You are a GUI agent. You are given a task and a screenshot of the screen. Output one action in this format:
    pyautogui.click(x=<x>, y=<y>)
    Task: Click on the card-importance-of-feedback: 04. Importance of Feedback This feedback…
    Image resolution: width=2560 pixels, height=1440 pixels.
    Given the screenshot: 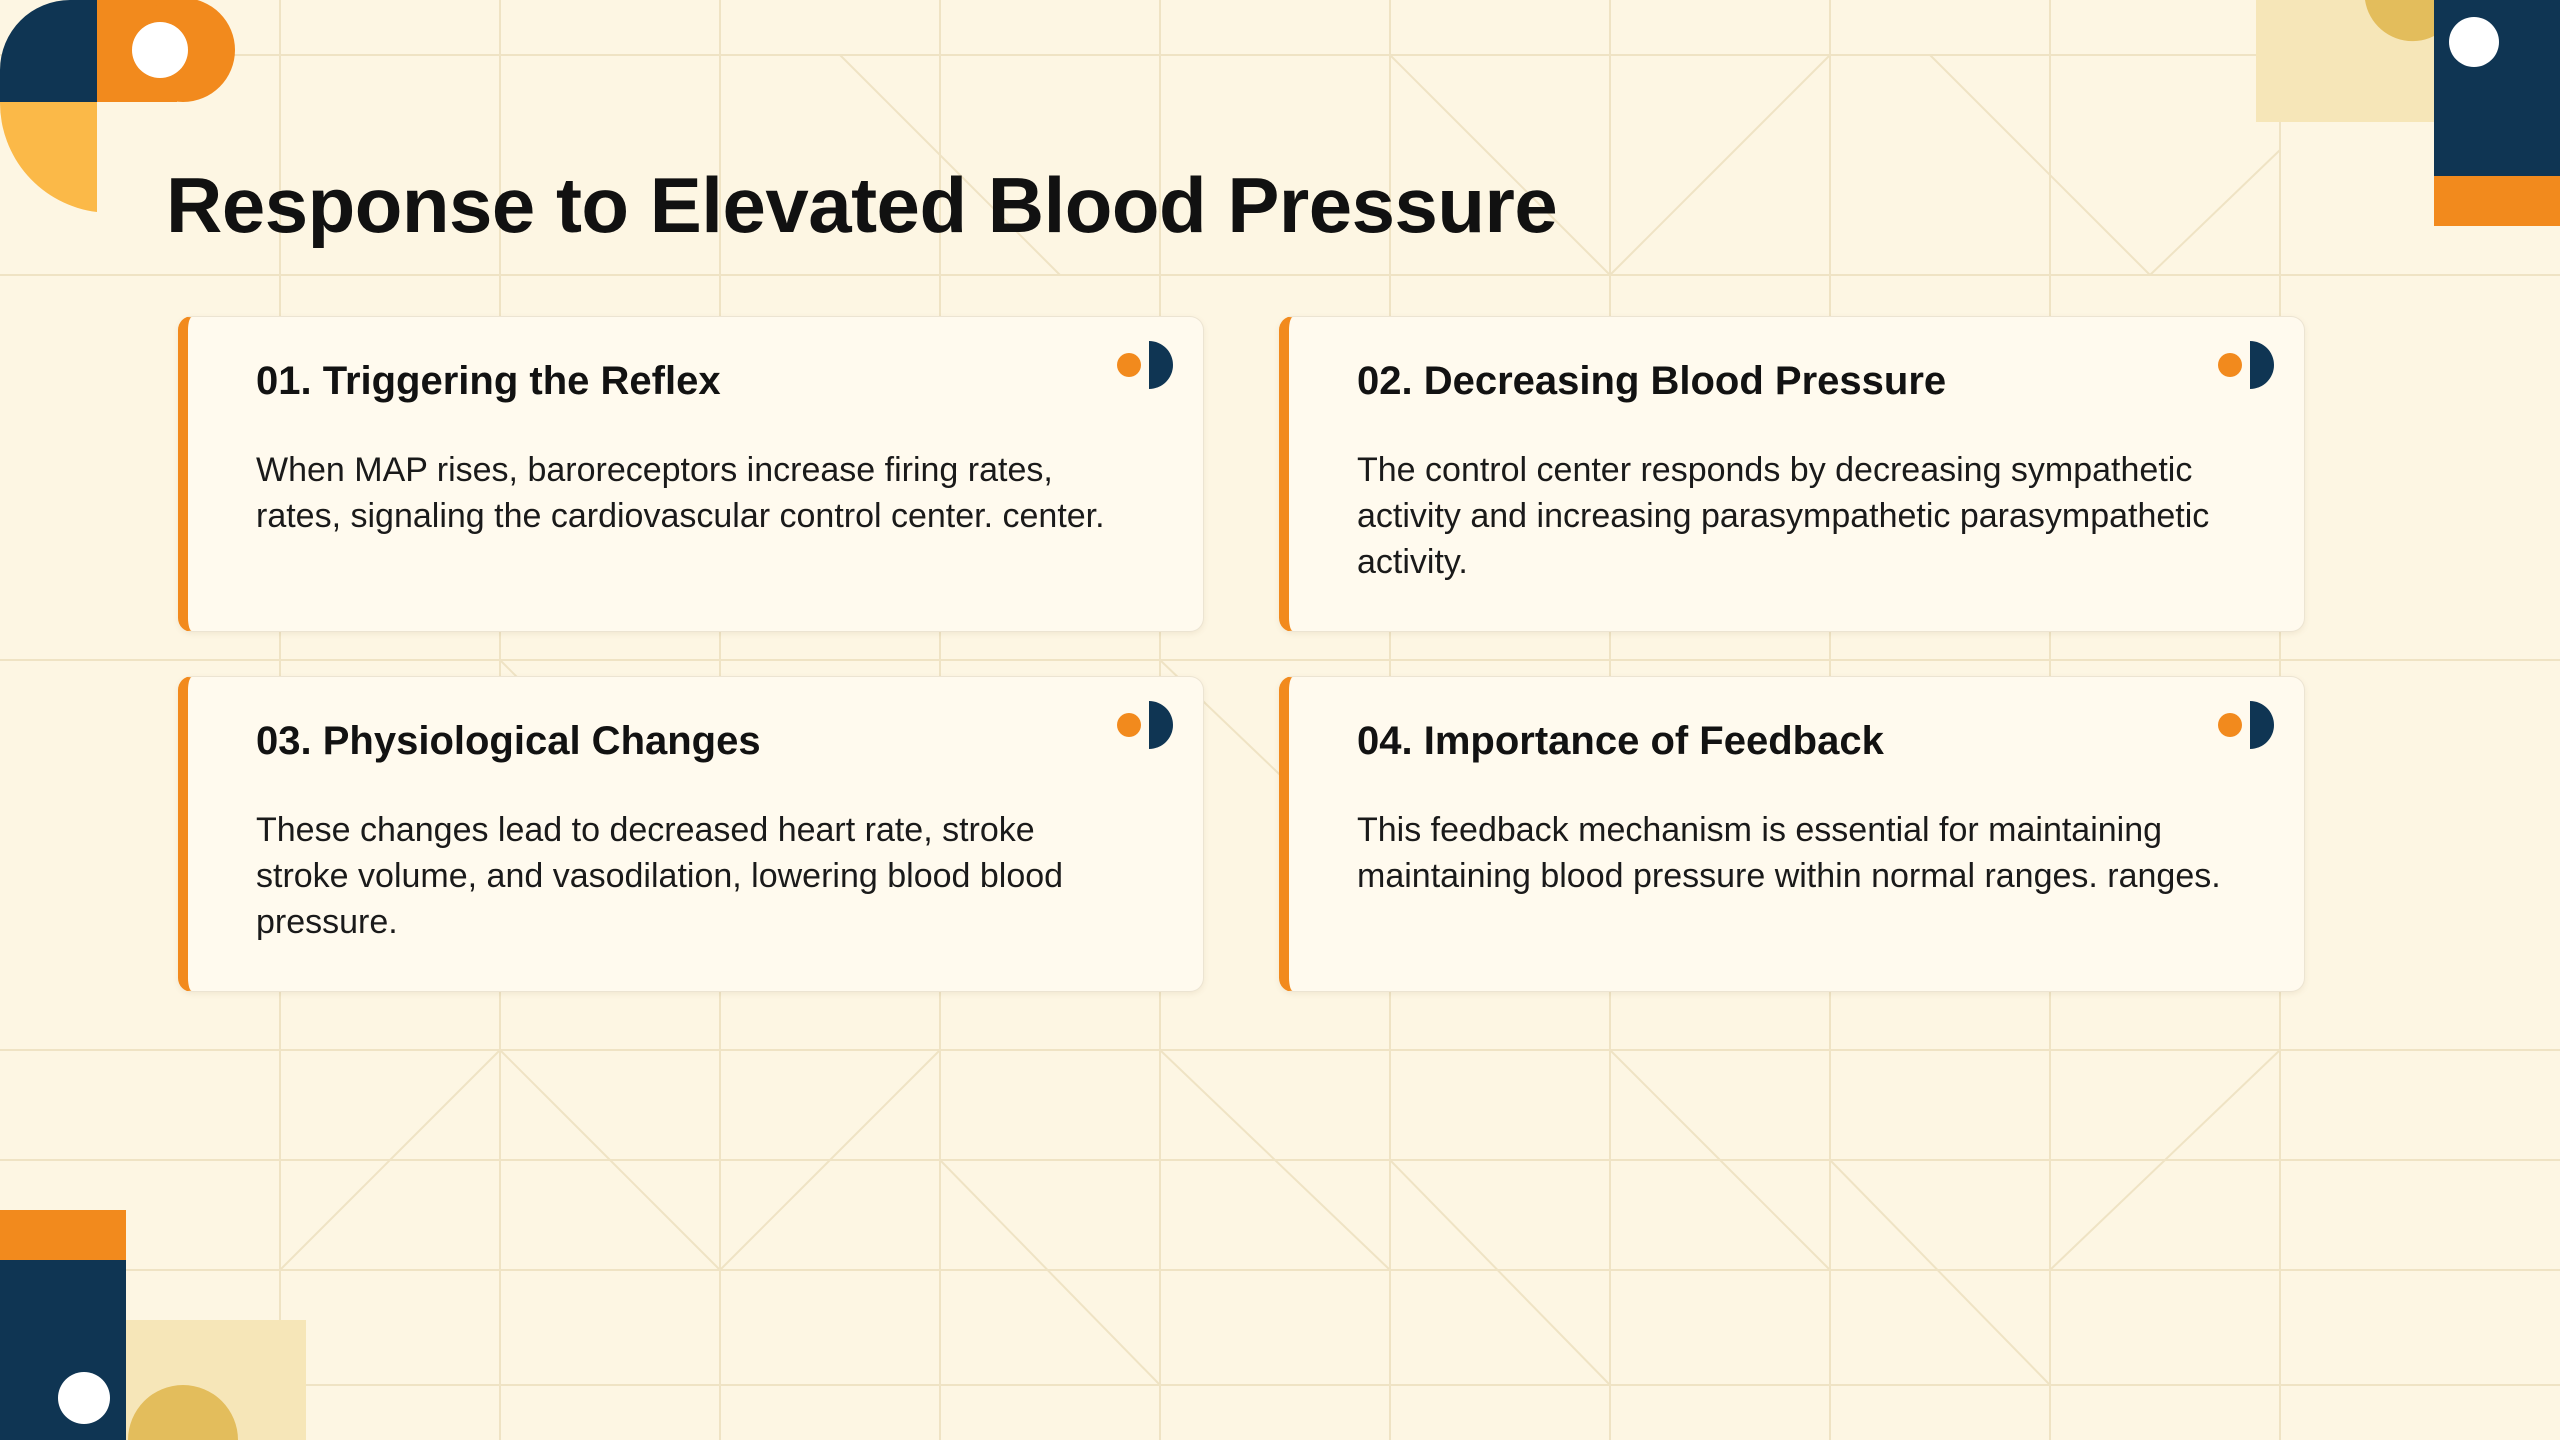 What is the action you would take?
    pyautogui.click(x=1792, y=834)
    